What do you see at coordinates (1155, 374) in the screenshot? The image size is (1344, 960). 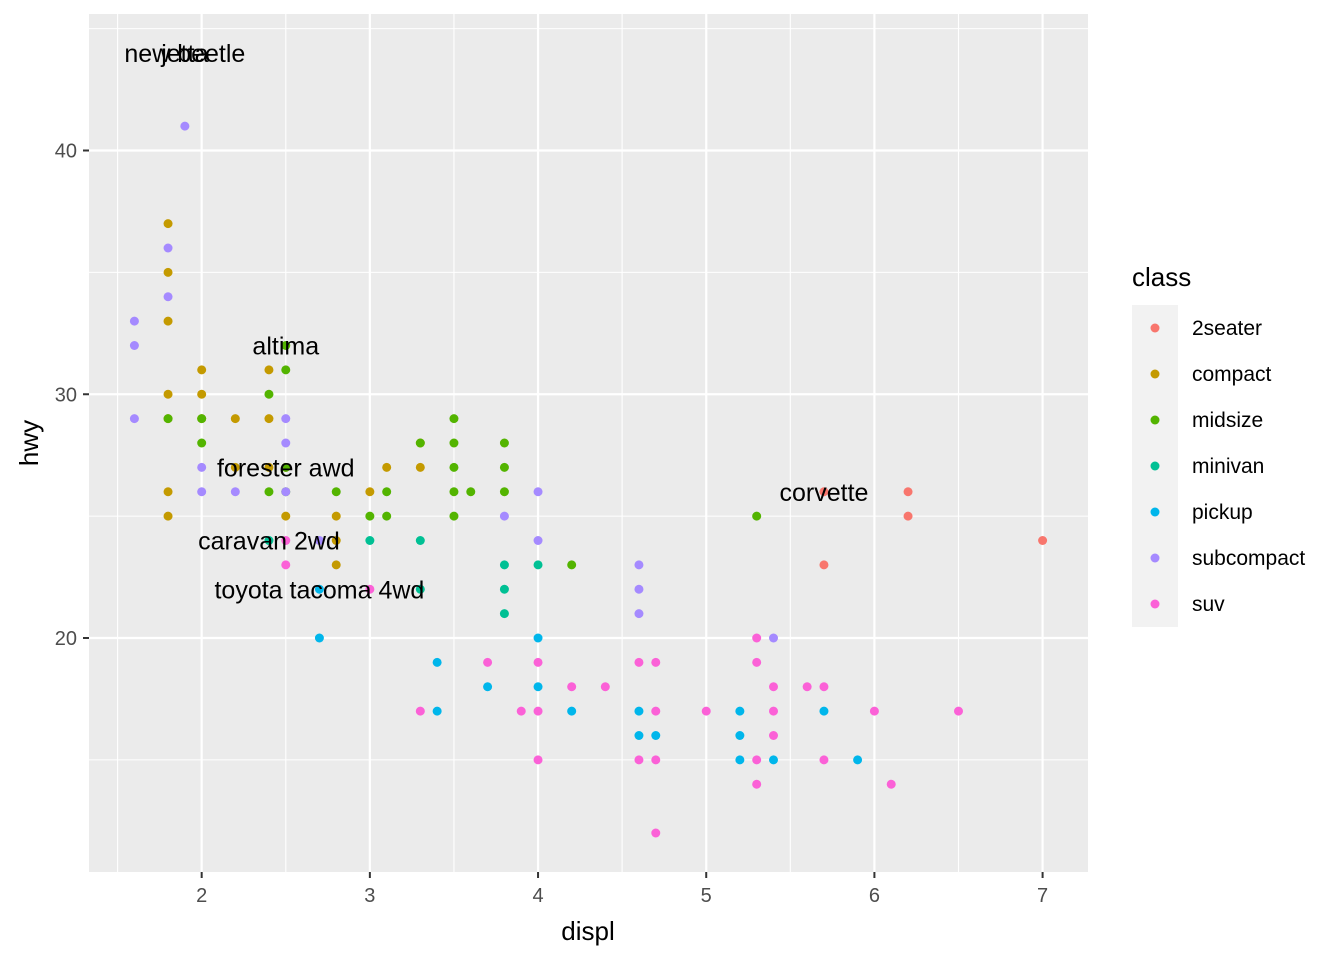 I see `legend-key-compact` at bounding box center [1155, 374].